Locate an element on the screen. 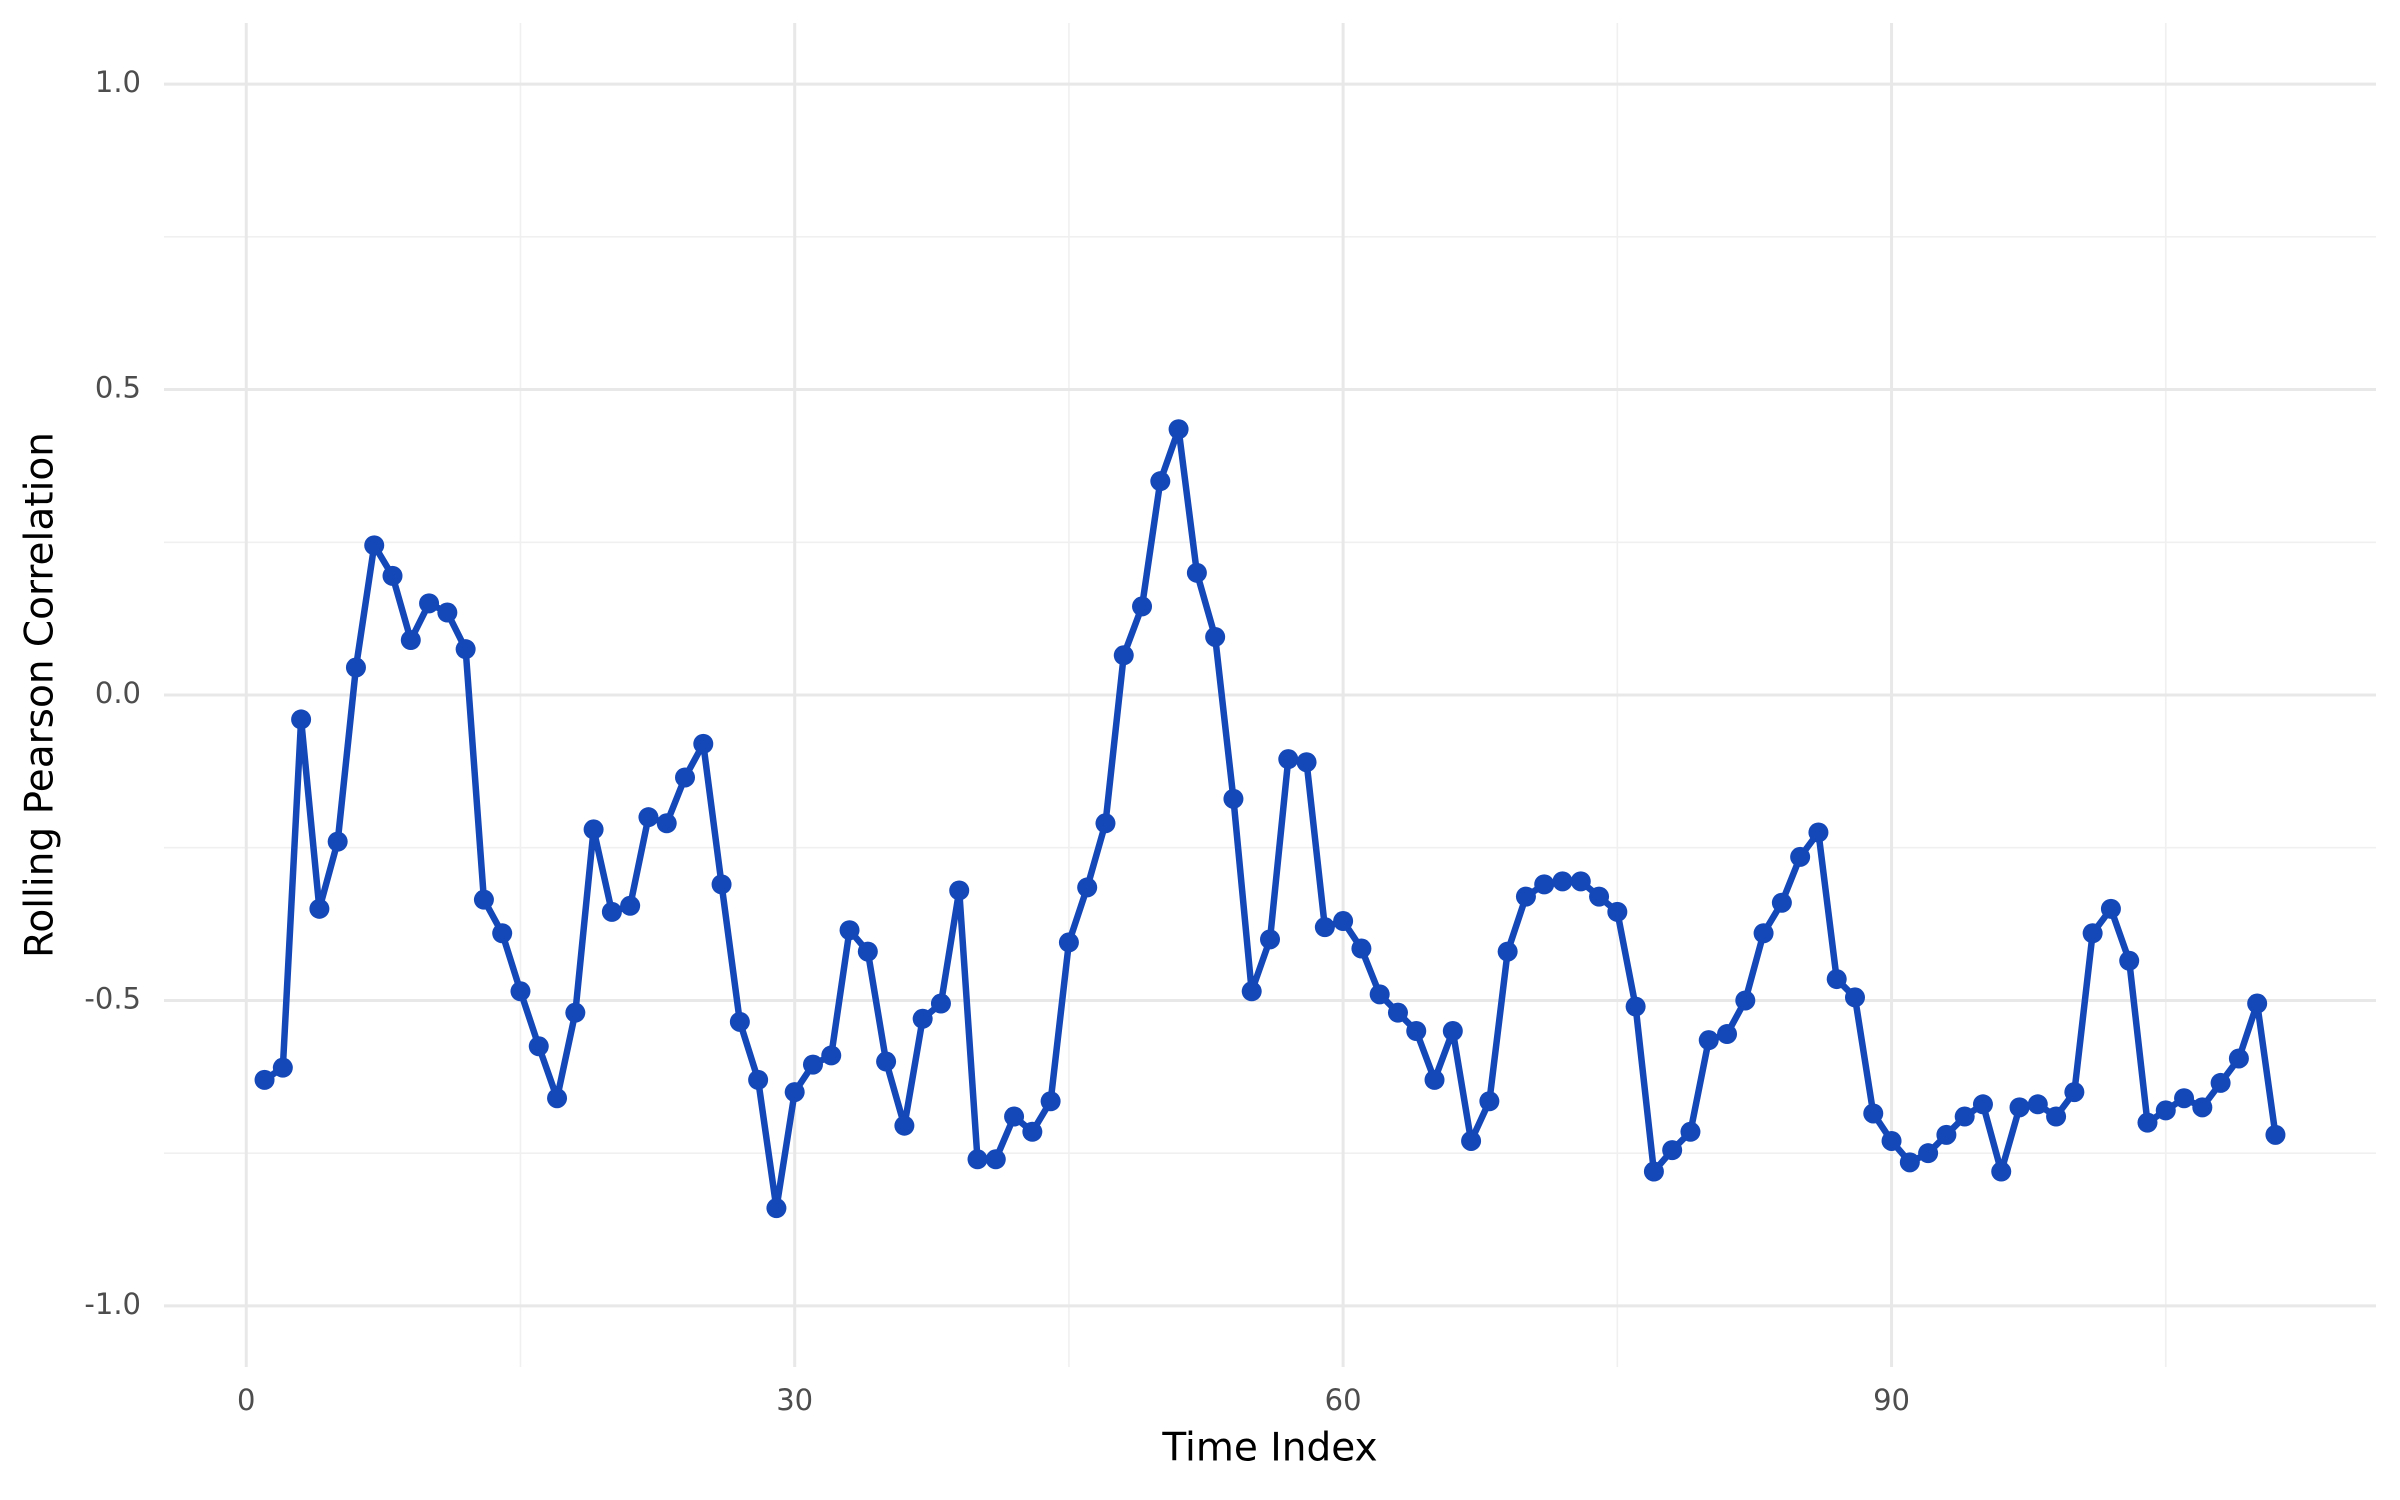  y-axis-title: Rolling Pearson Correlation is located at coordinates (40, 695).